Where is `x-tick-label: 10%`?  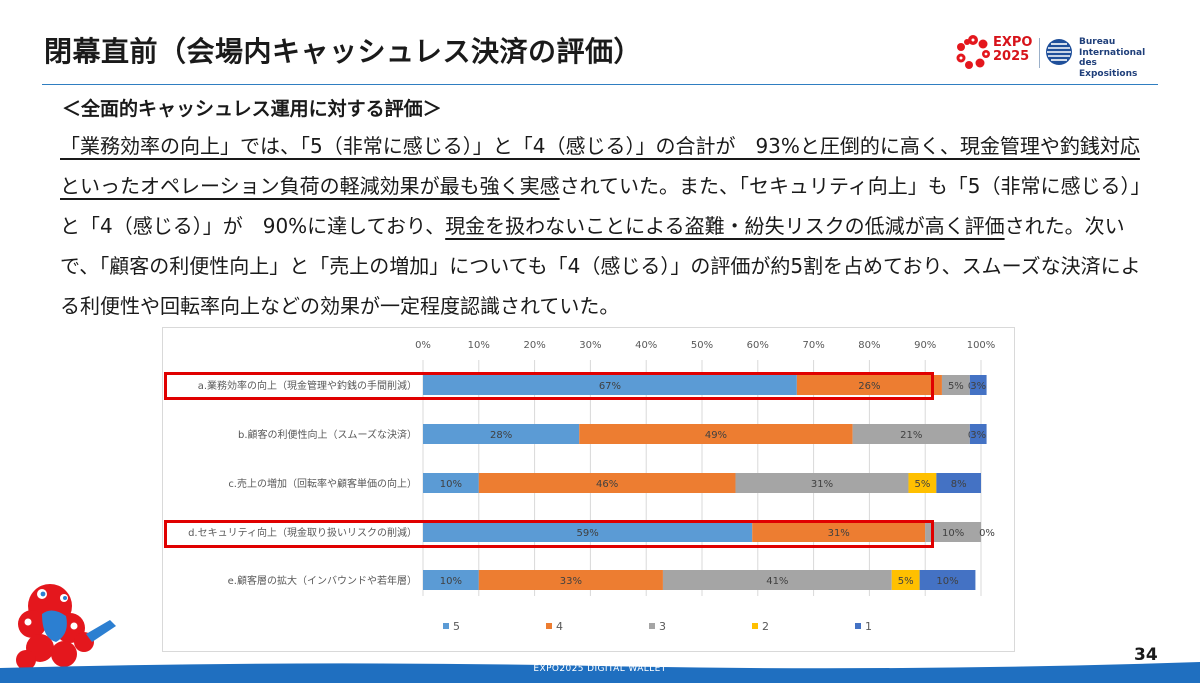 x-tick-label: 10% is located at coordinates (479, 345).